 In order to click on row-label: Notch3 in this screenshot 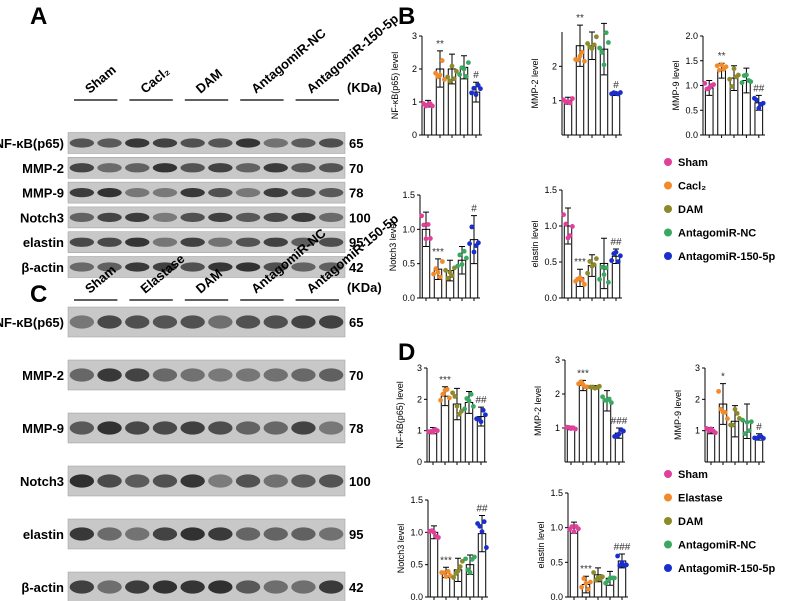, I will do `click(42, 481)`.